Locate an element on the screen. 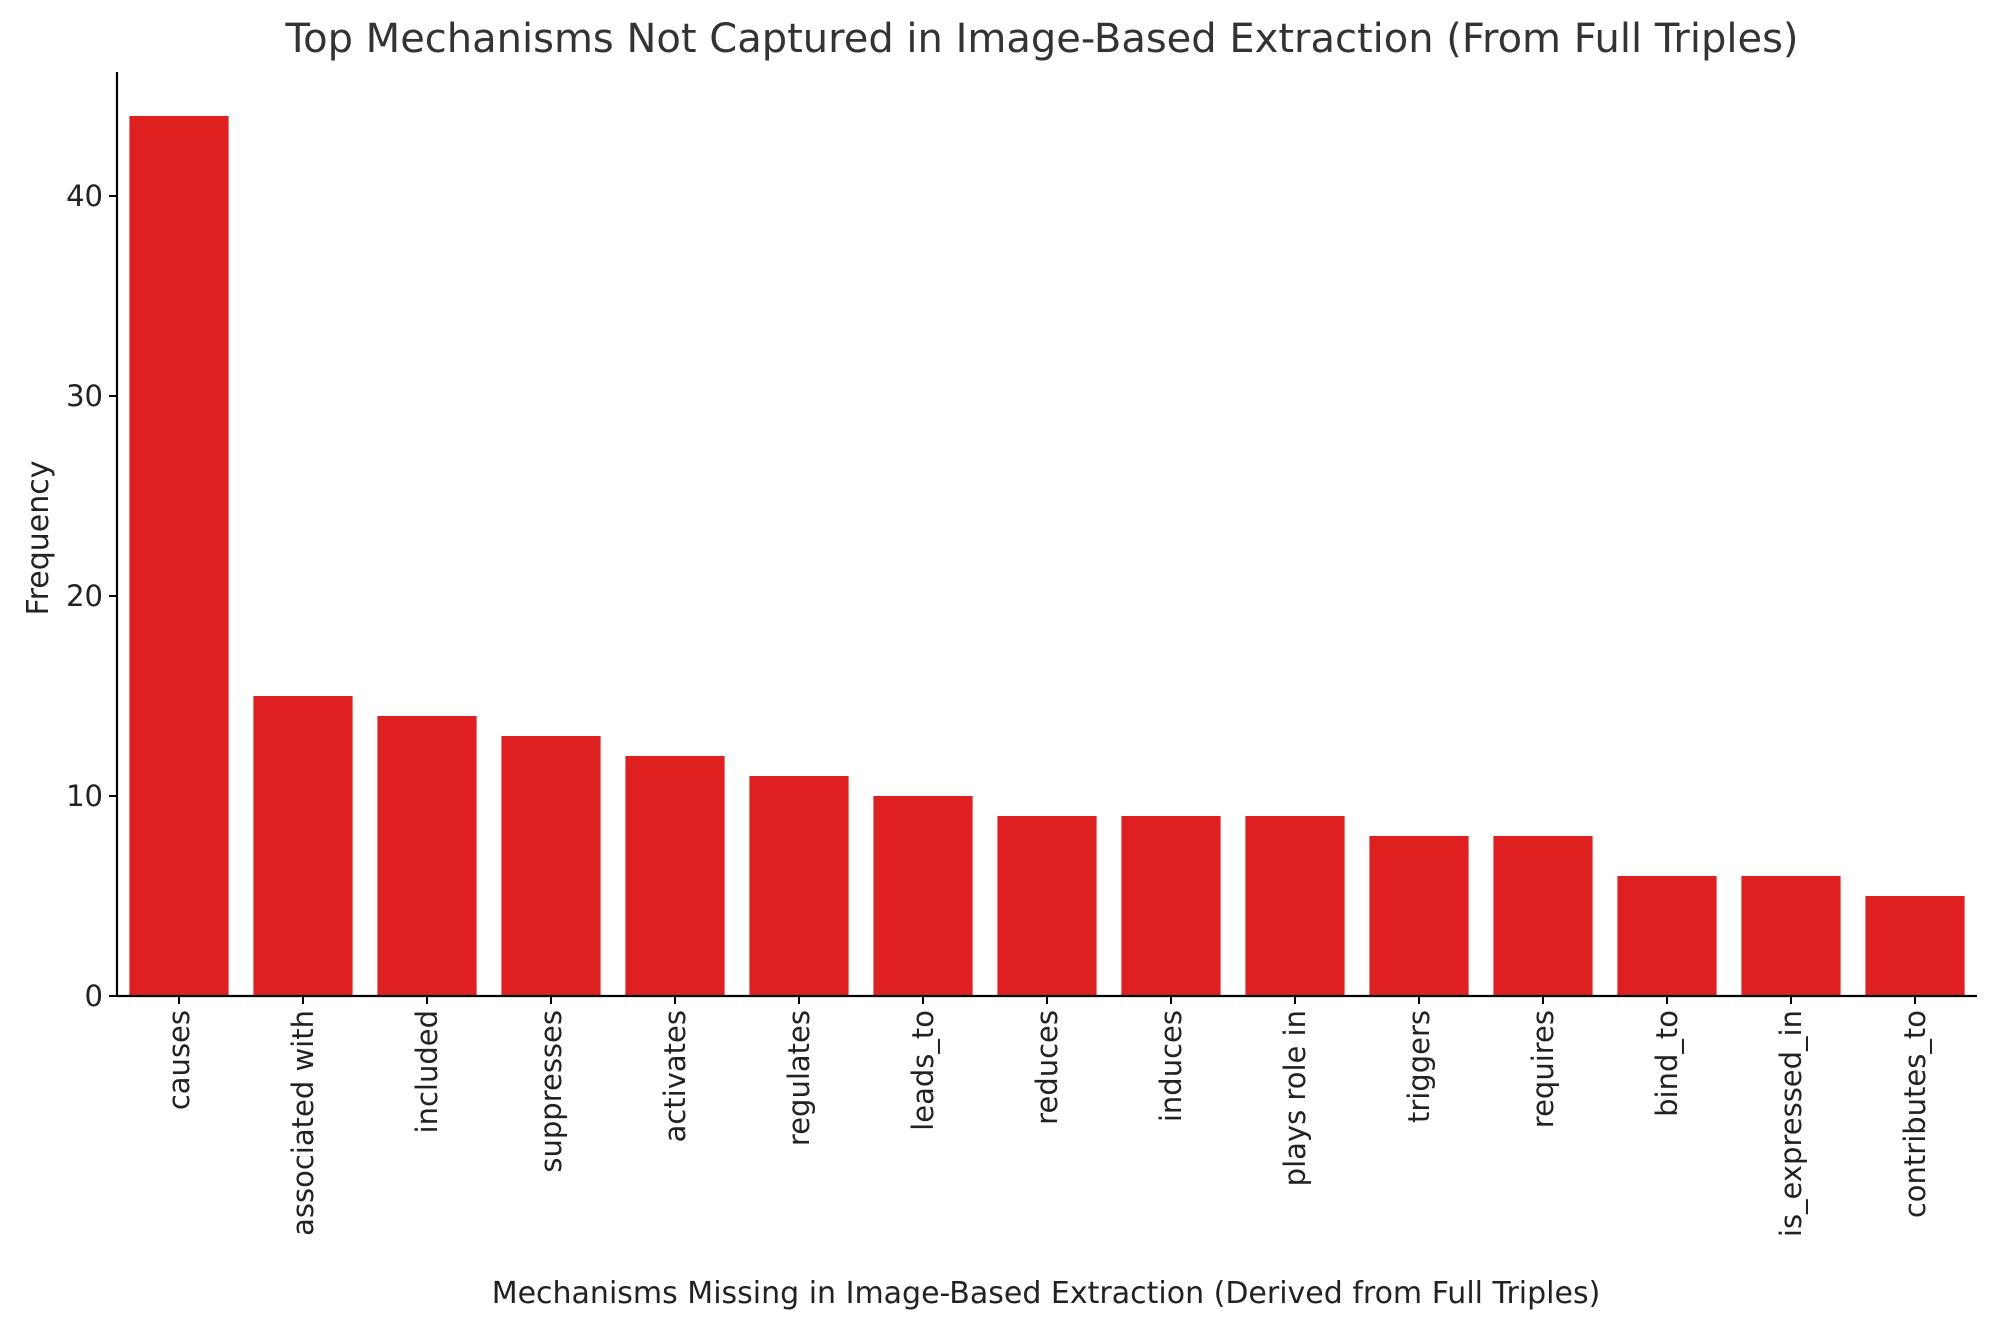  y-tick-label: 10 is located at coordinates (84, 796).